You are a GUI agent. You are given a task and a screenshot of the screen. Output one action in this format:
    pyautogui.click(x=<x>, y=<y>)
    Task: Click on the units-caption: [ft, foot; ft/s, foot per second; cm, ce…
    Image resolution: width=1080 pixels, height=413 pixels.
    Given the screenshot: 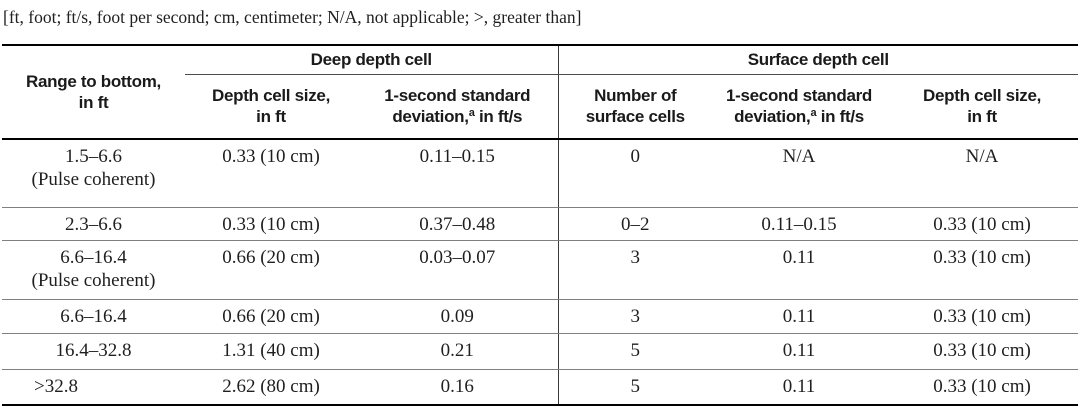 What is the action you would take?
    pyautogui.click(x=292, y=17)
    